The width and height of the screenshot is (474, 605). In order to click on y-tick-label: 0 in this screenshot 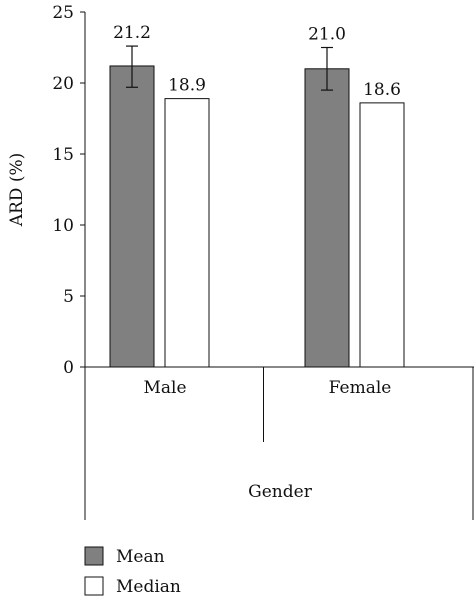, I will do `click(68, 368)`.